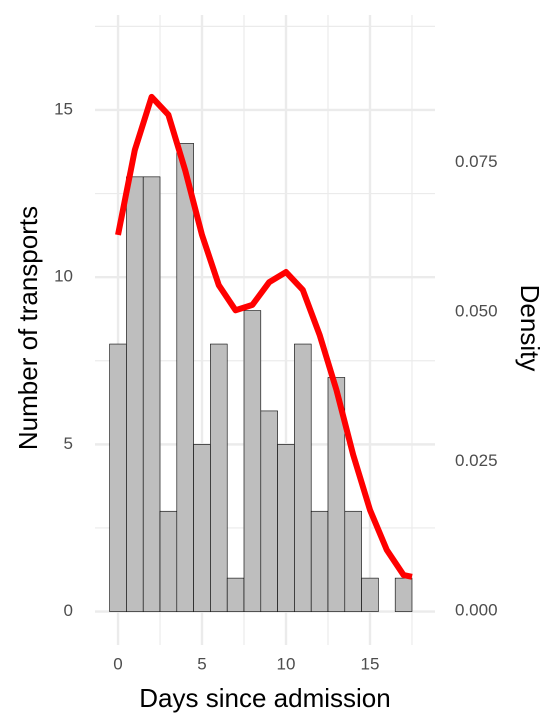 This screenshot has height=724, width=550. I want to click on y2-tick-label: 0.025, so click(476, 460).